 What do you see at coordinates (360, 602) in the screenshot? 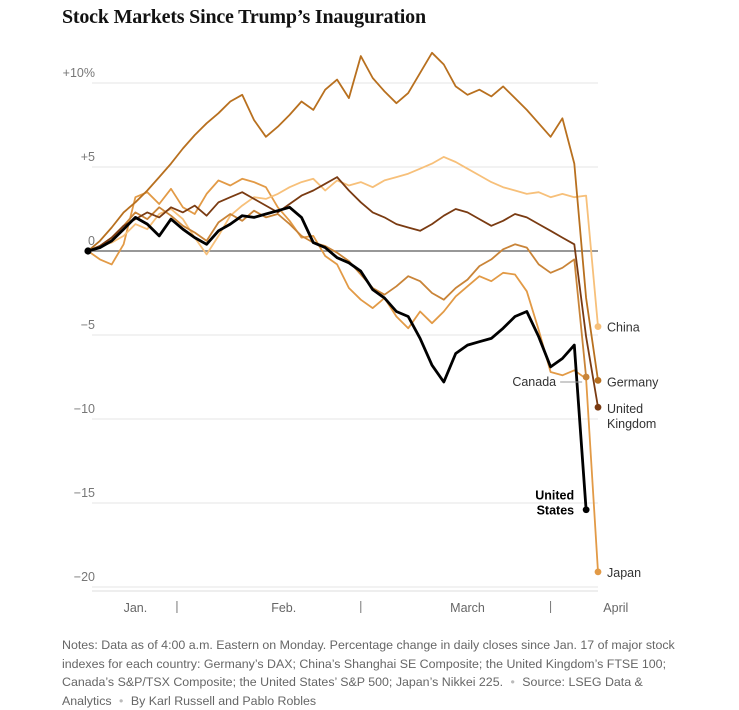
I see `x-axis: Jan. Feb. March April` at bounding box center [360, 602].